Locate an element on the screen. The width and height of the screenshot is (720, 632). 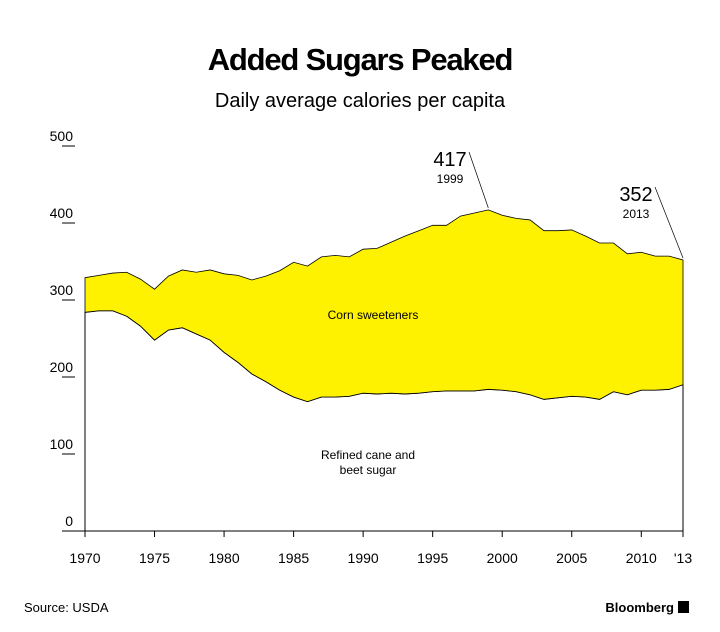
source: Source: USDA is located at coordinates (66, 607).